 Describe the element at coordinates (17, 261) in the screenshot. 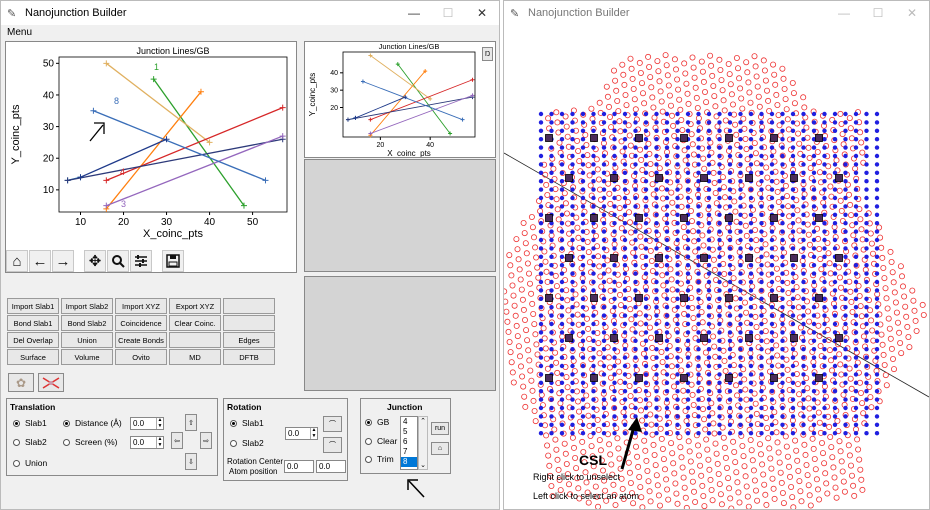

I see `home-icon: ⌂` at that location.